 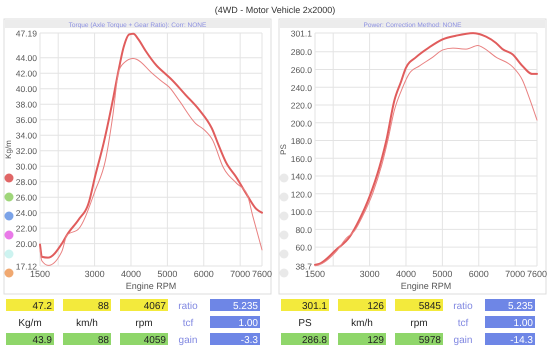 I want to click on y-tick-label: 28.00, so click(x=27, y=182).